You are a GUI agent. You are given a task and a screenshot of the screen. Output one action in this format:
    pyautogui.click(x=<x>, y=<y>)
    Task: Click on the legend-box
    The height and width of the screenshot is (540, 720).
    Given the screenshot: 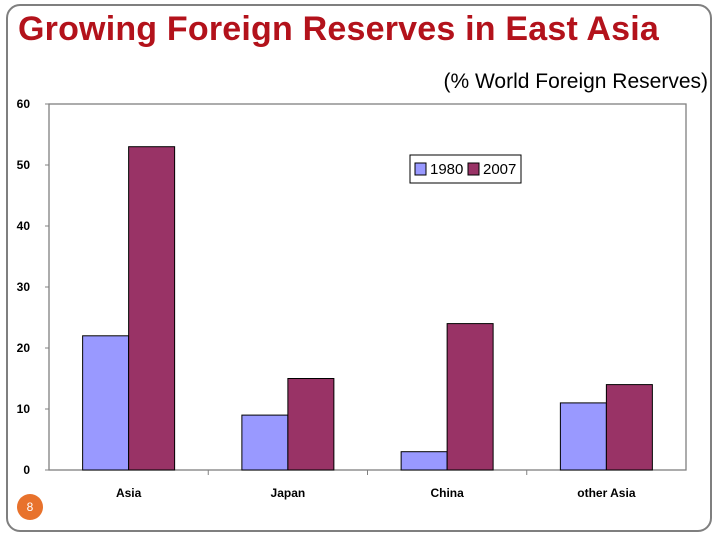 What is the action you would take?
    pyautogui.click(x=465, y=169)
    